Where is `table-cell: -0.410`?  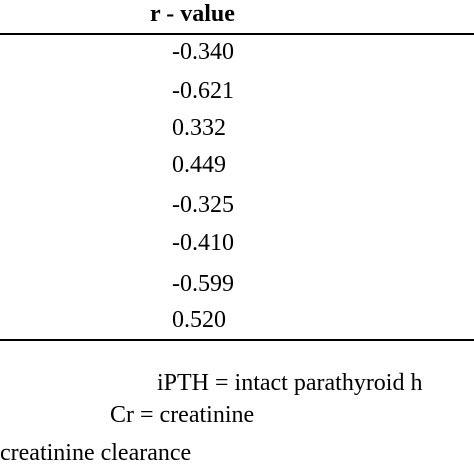 table-cell: -0.410 is located at coordinates (203, 243).